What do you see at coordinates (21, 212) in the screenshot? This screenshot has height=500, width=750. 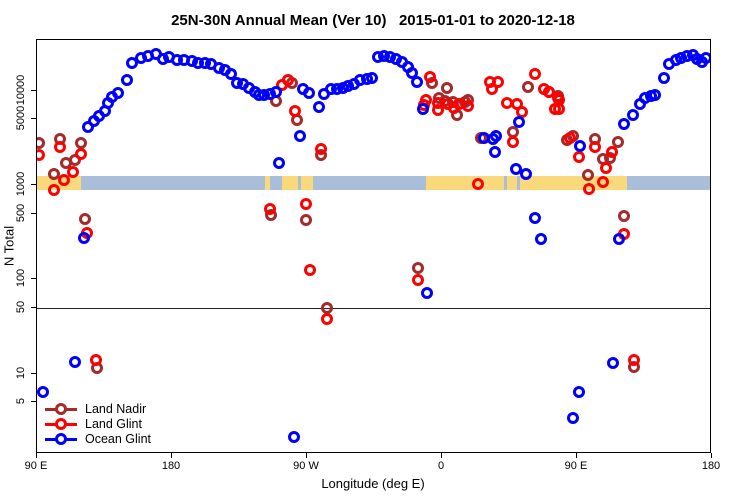 I see `y-axis-tick-label: 500` at bounding box center [21, 212].